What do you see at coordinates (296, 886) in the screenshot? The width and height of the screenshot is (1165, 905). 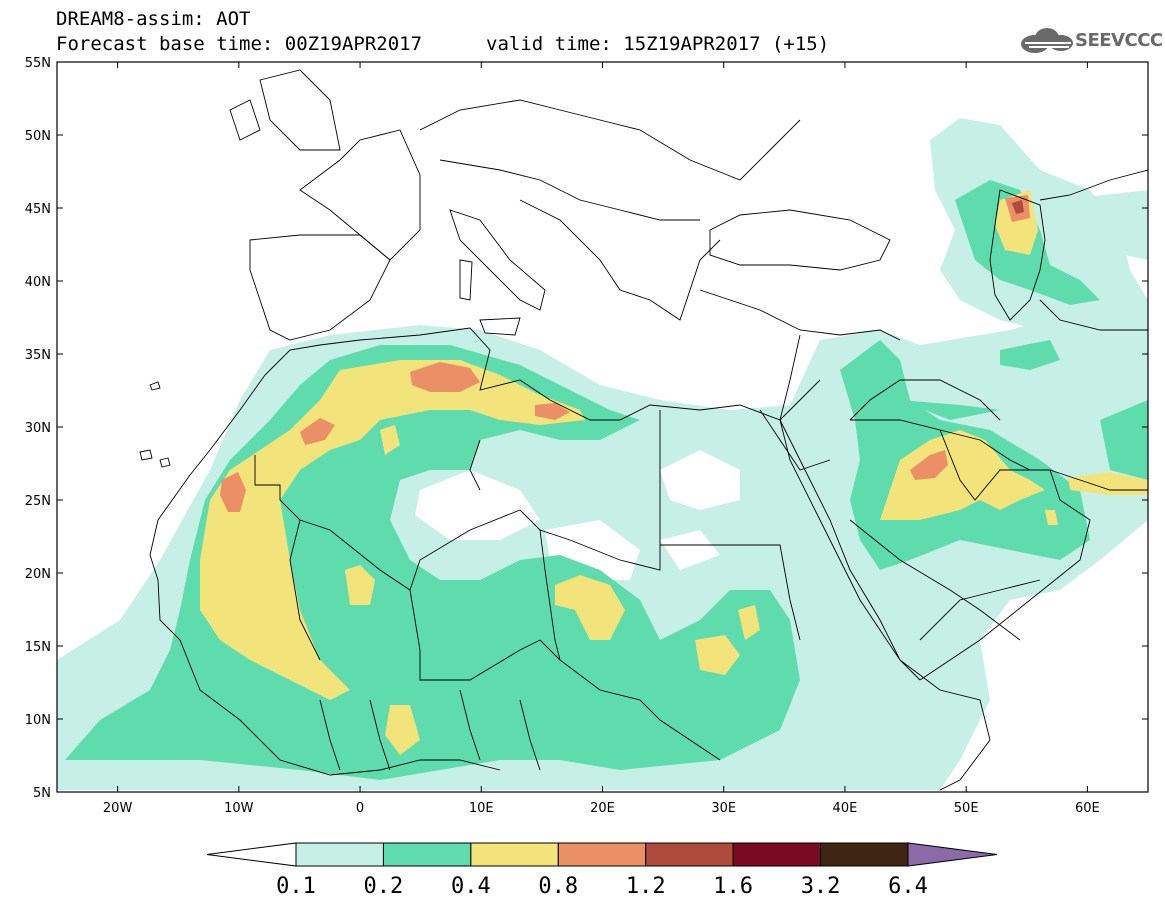 I see `colorbar-label: 0.1` at bounding box center [296, 886].